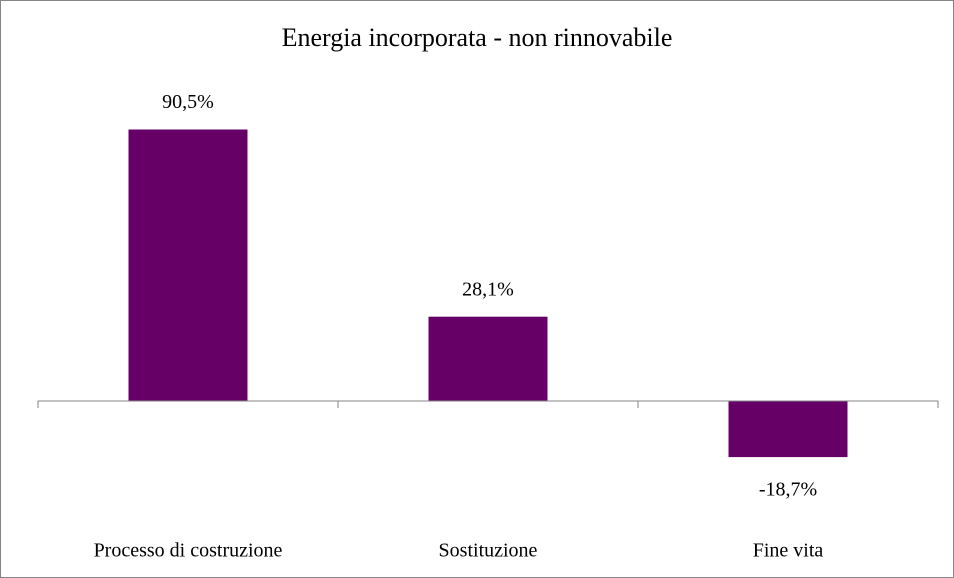  I want to click on x-tick-label: Sostituzione, so click(488, 551).